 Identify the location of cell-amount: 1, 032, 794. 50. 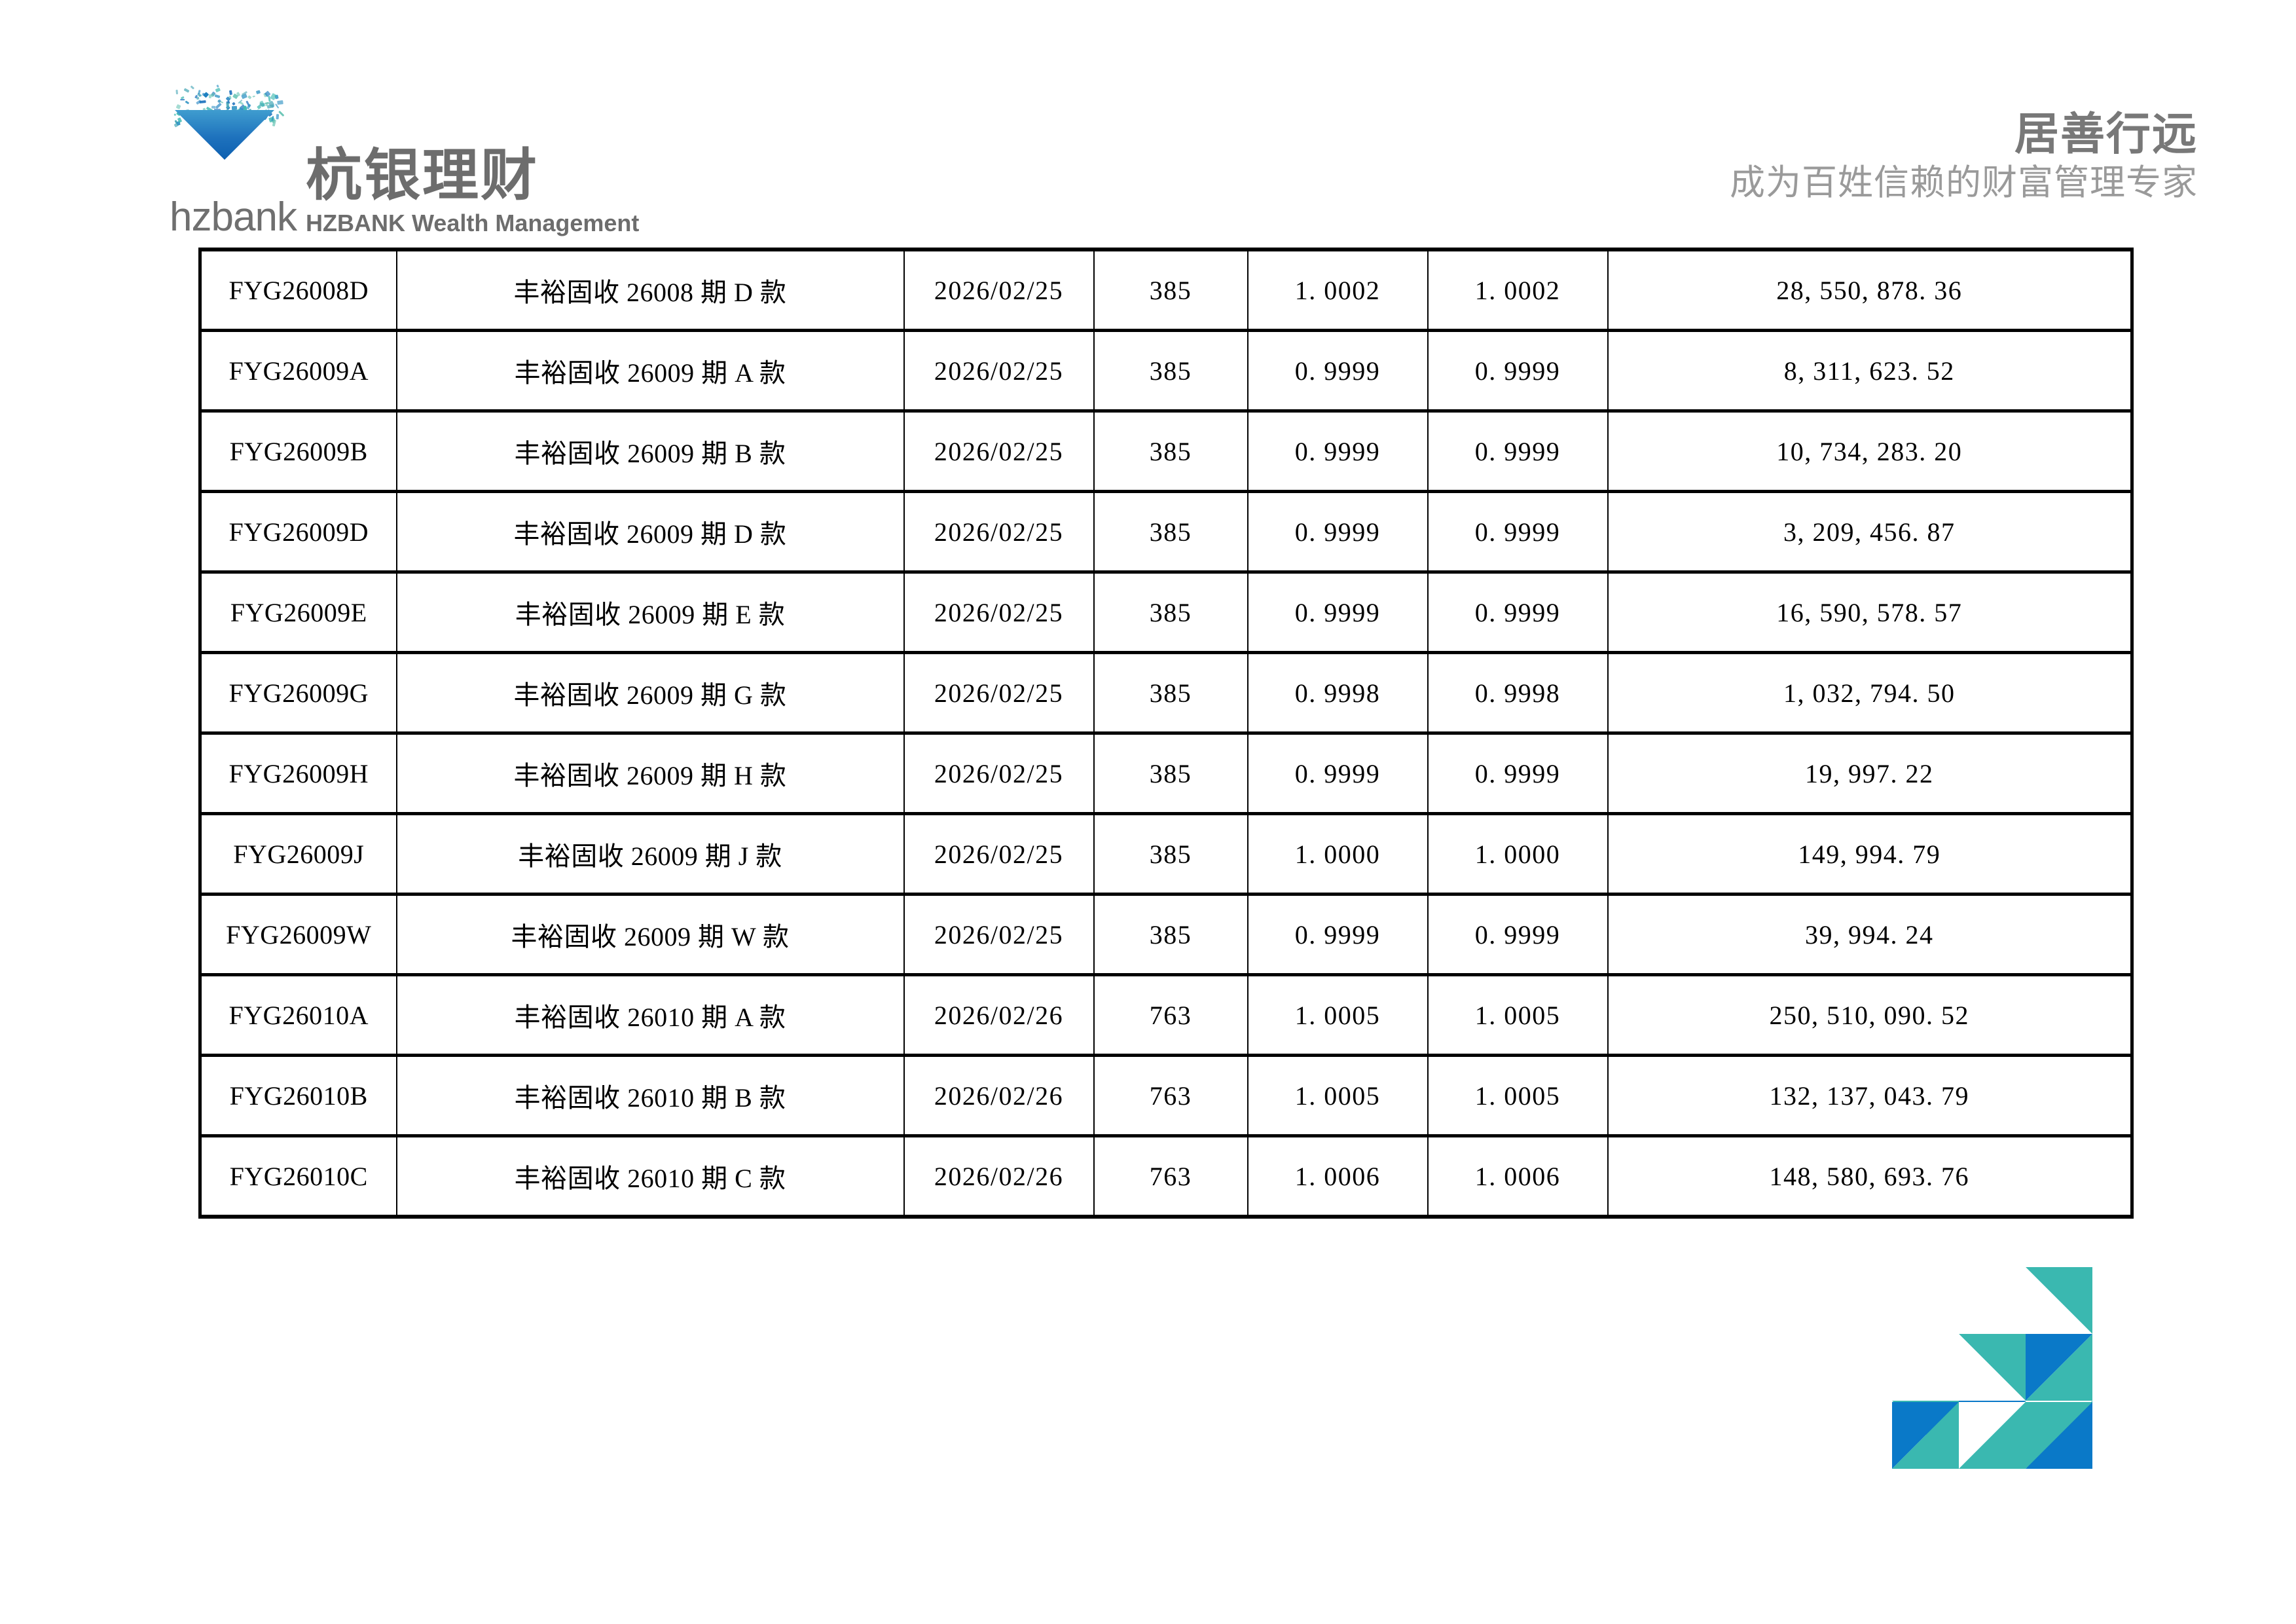
(1870, 693).